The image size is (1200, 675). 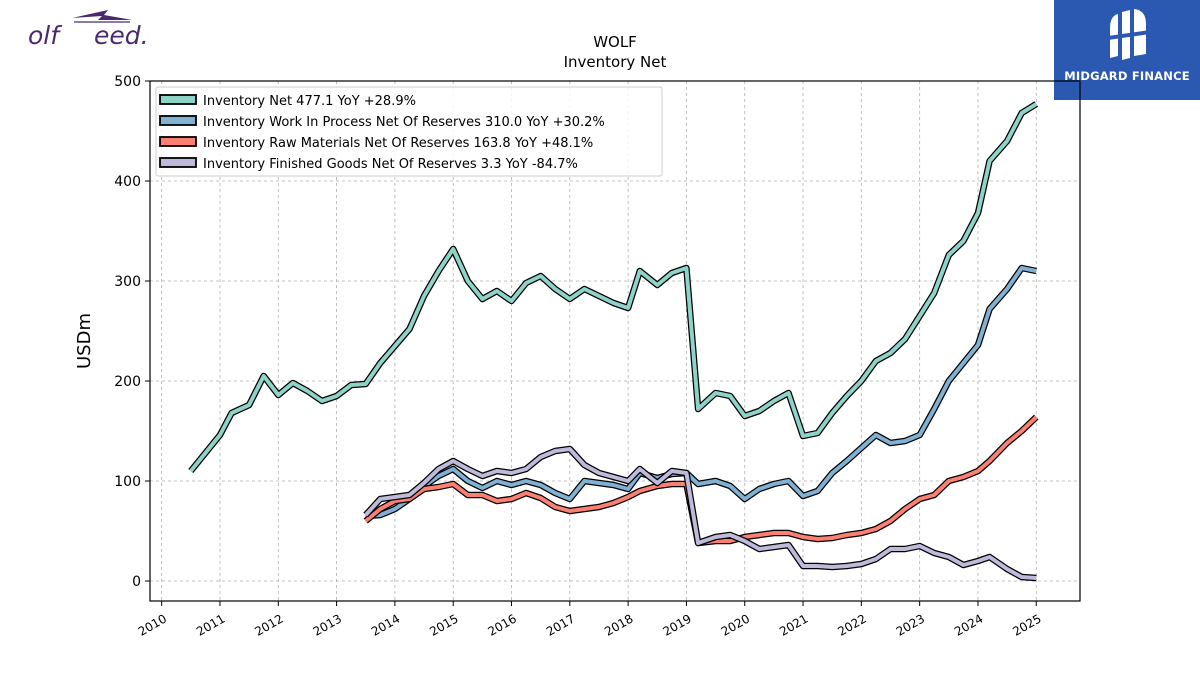 I want to click on midgard-logo-mark, so click(x=1129, y=34).